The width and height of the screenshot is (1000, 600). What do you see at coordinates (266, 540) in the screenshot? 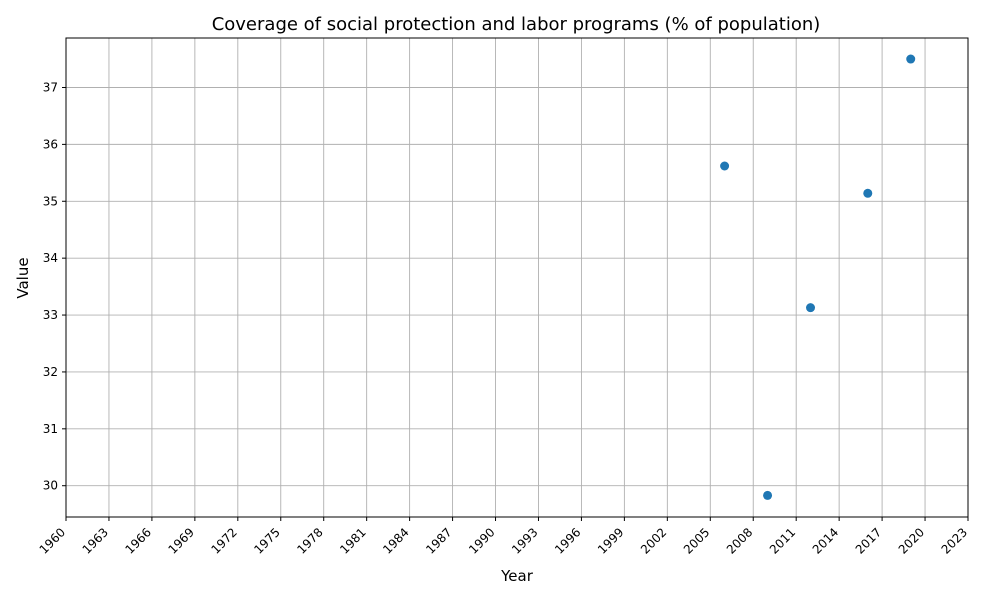
I see `x-tick-label: 1975` at bounding box center [266, 540].